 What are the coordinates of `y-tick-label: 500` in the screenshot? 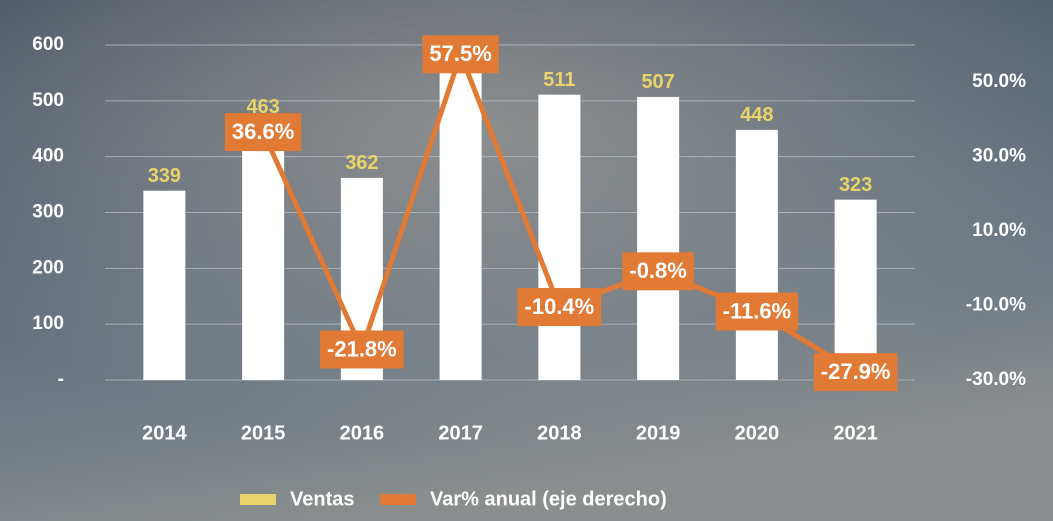 It's located at (48, 100).